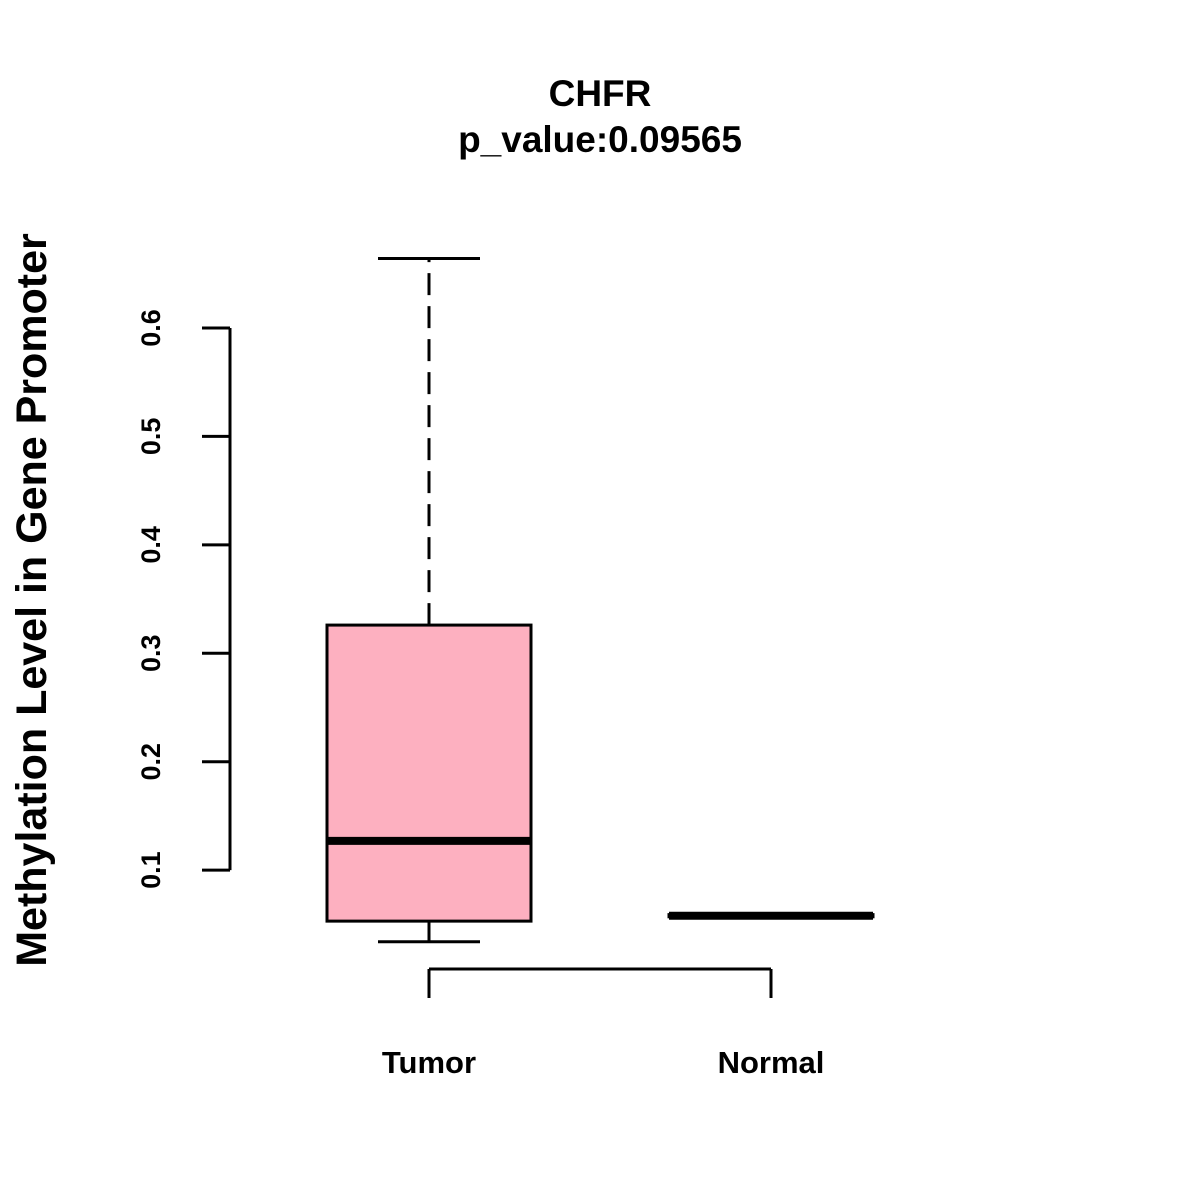  I want to click on y-tick-label: 0.1, so click(151, 870).